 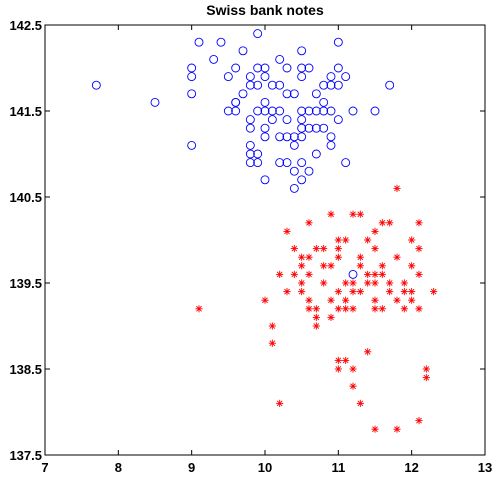 What do you see at coordinates (118, 467) in the screenshot?
I see `x-tick-label: 8` at bounding box center [118, 467].